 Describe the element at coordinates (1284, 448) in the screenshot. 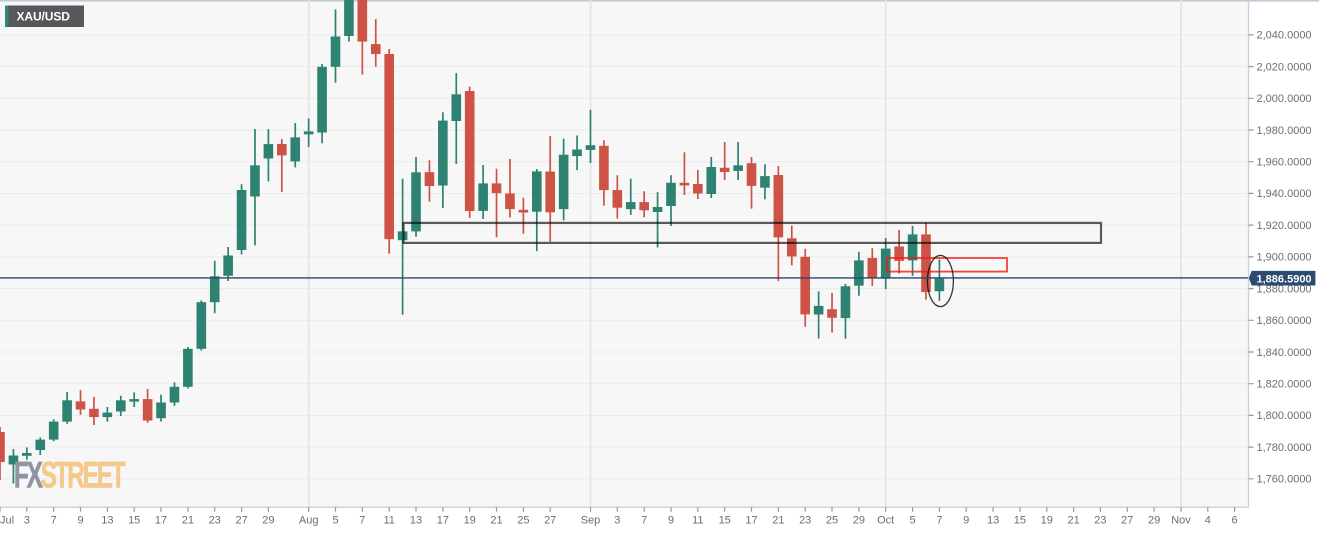

I see `svg-text: 1,780.0000` at that location.